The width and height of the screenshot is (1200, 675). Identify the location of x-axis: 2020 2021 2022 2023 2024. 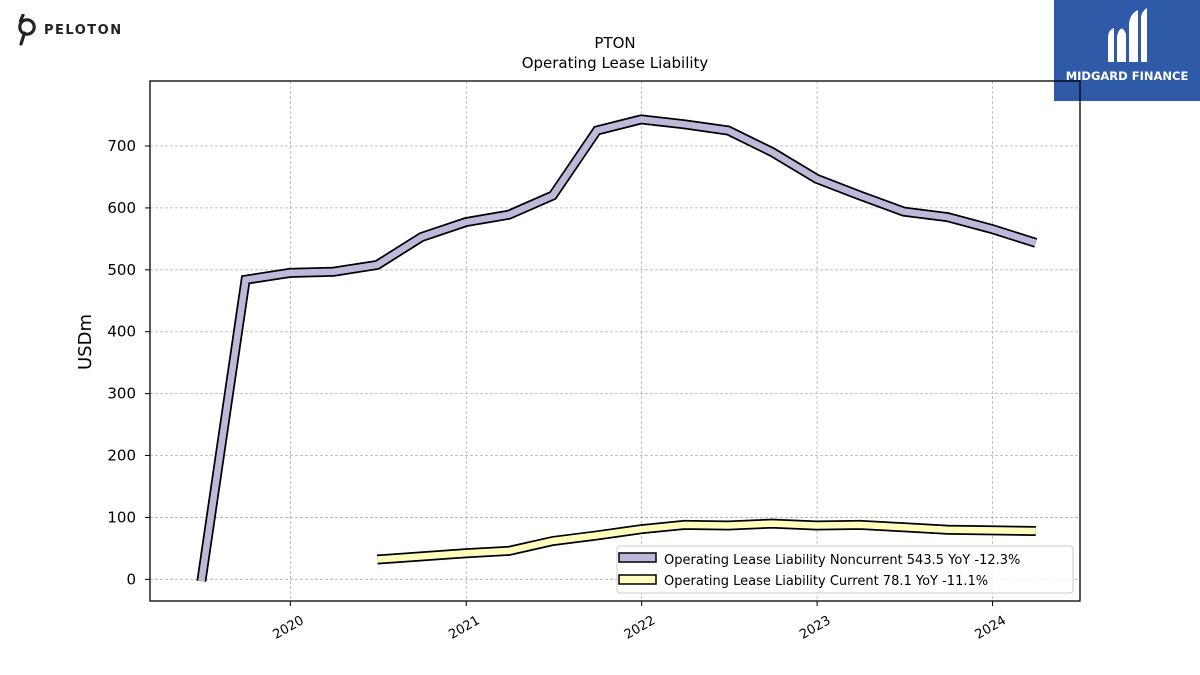
(640, 622).